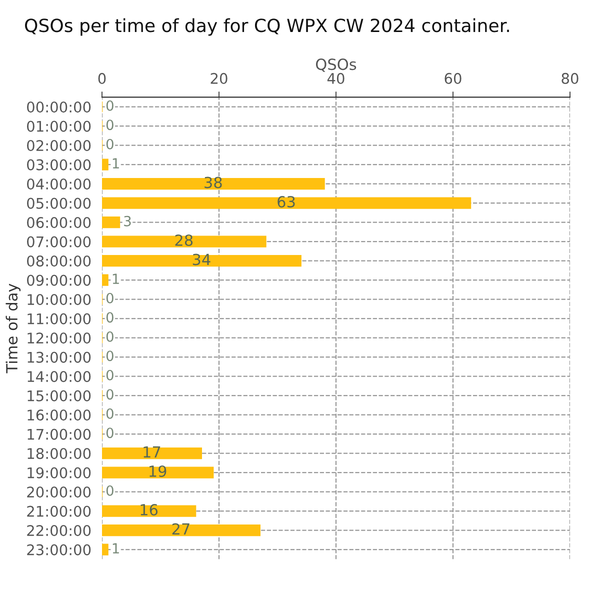  I want to click on x-tick-label: 60, so click(453, 78).